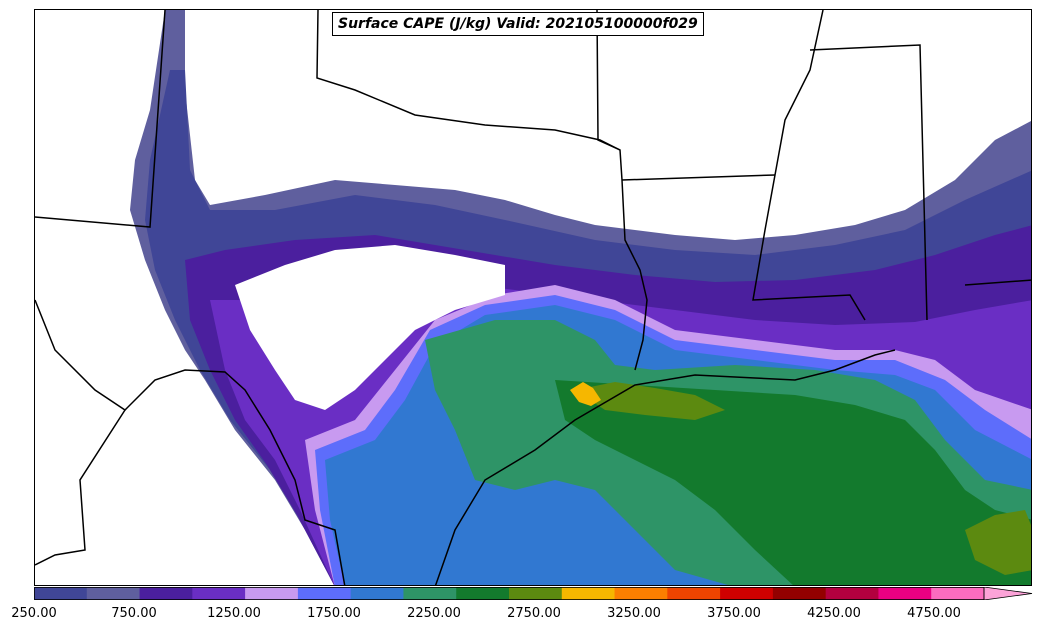  What do you see at coordinates (634, 613) in the screenshot?
I see `colorbar-tick-label: 3250.00` at bounding box center [634, 613].